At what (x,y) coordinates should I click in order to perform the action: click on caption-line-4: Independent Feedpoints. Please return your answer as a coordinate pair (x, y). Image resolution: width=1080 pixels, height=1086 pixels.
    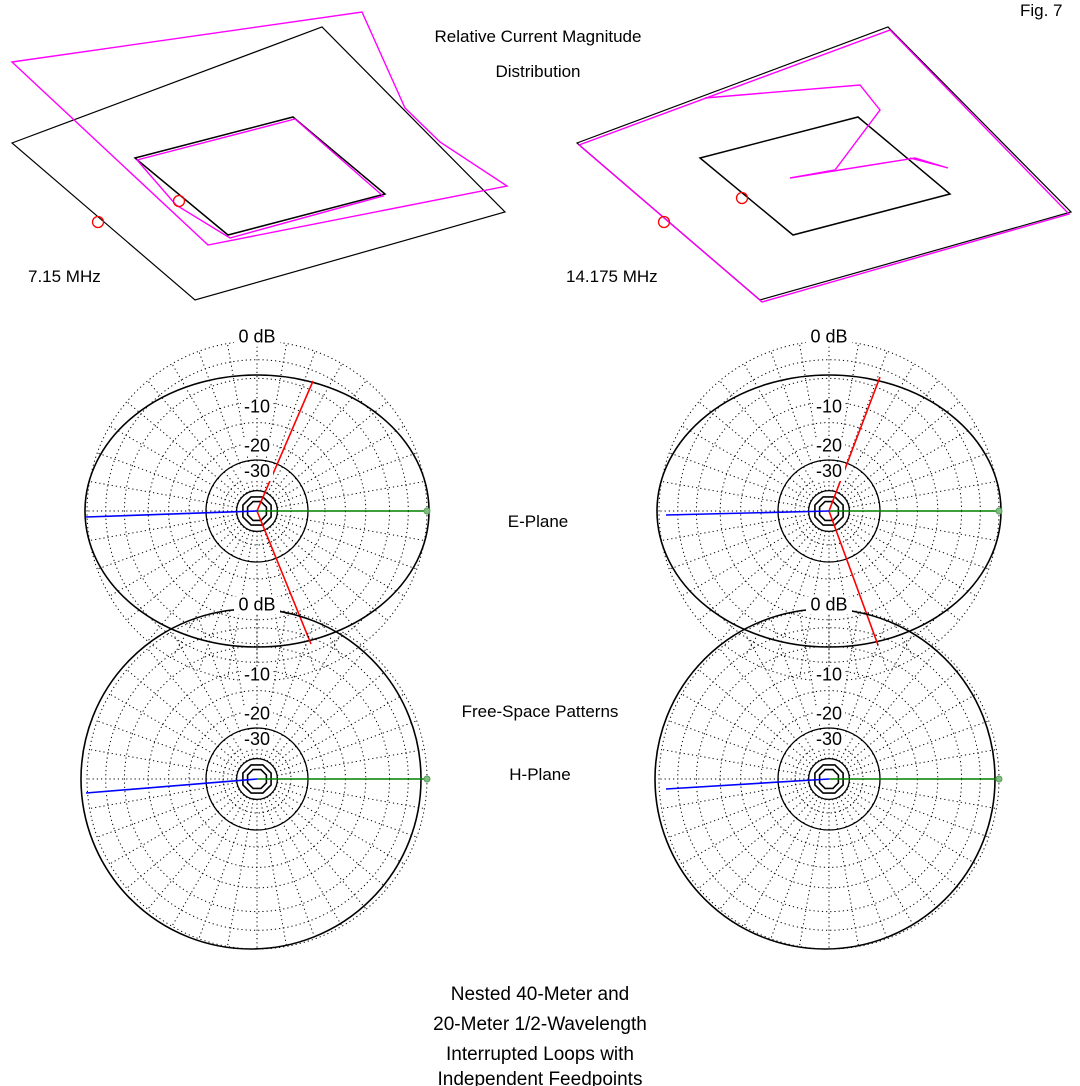
    Looking at the image, I should click on (540, 1077).